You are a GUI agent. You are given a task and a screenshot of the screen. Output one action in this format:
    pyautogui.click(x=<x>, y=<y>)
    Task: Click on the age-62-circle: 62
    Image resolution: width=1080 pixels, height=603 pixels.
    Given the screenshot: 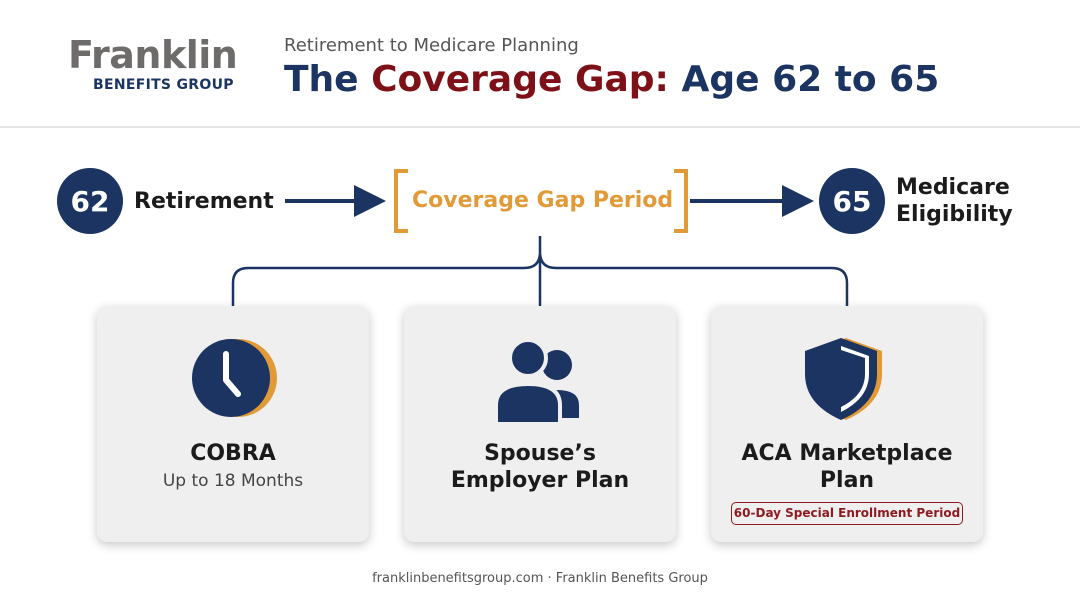 What is the action you would take?
    pyautogui.click(x=90, y=201)
    